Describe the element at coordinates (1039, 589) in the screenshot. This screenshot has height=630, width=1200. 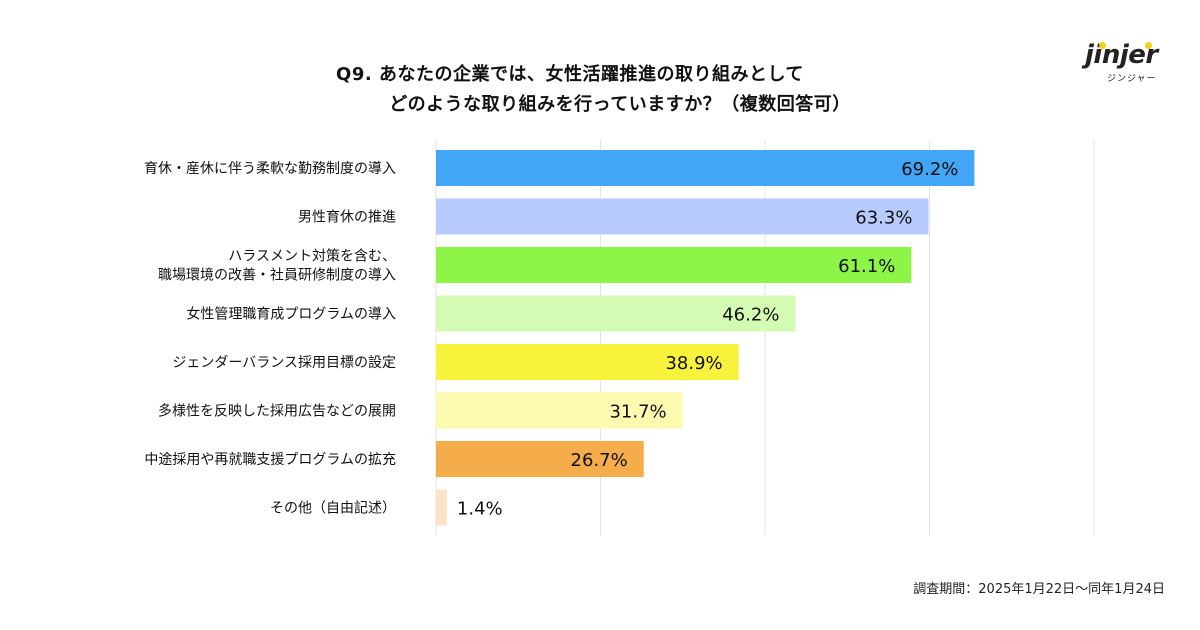
I see `survey-period-note: 調査期間：2025年1月22日〜同年1月24日` at that location.